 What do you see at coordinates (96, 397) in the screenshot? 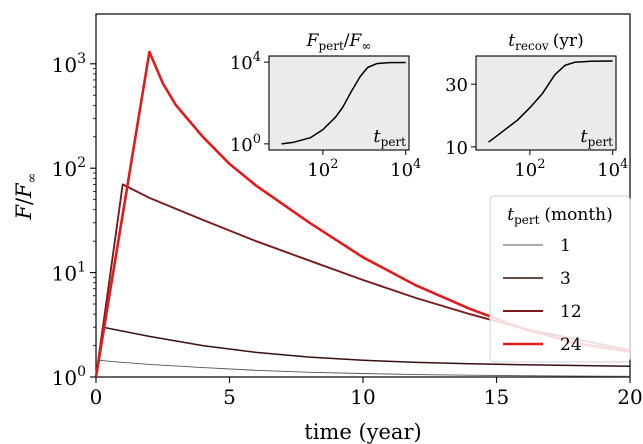
I see `x-tick-label: 0` at bounding box center [96, 397].